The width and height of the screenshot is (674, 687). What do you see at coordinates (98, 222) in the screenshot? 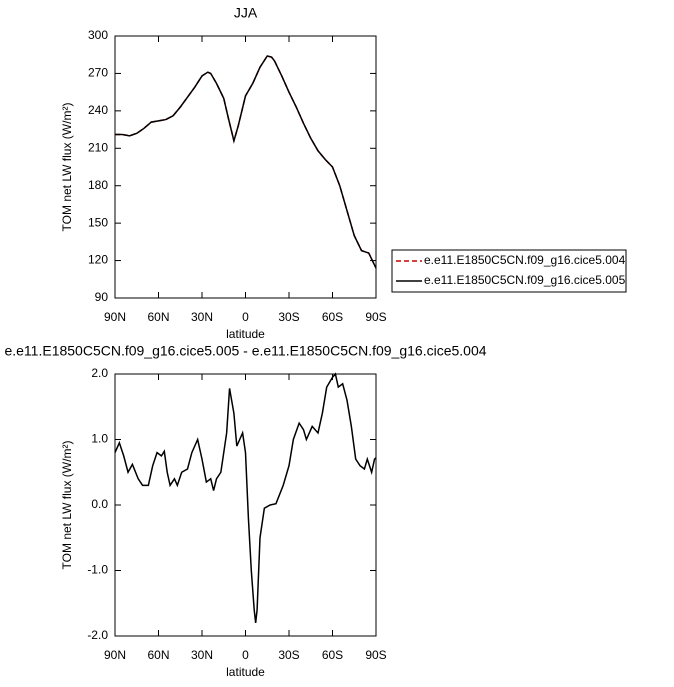
I see `y-tick-label: 150` at bounding box center [98, 222].